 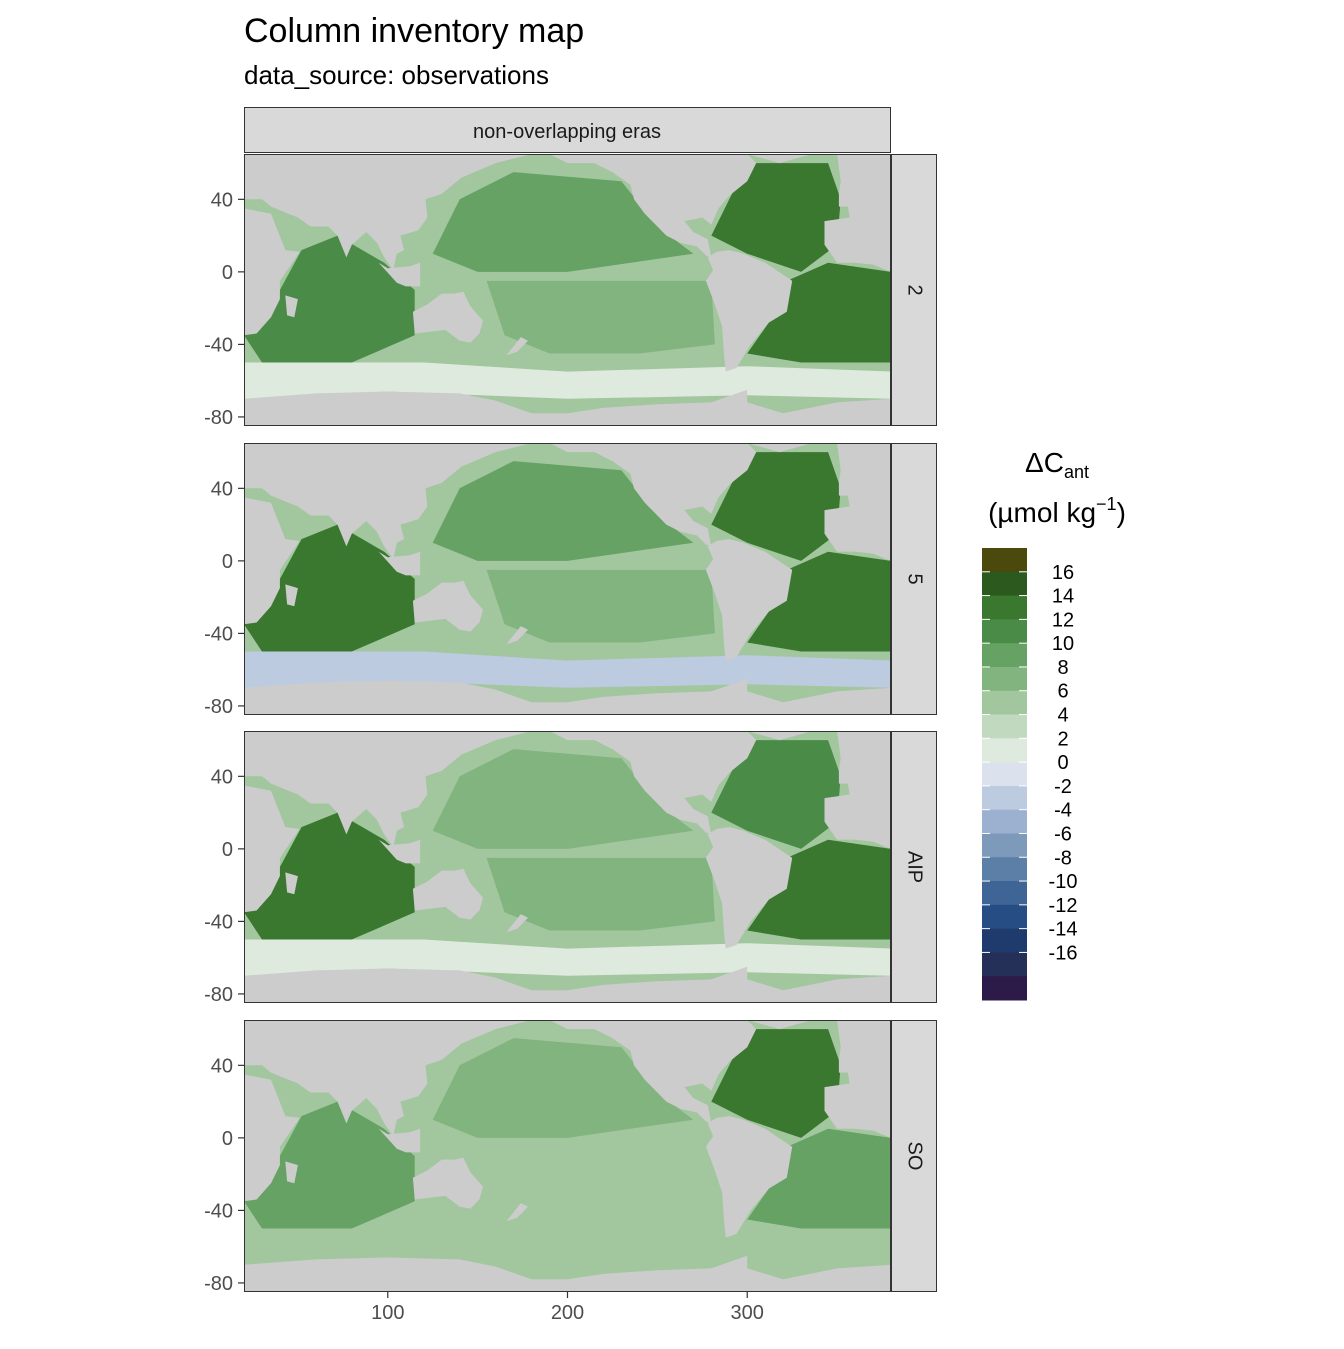 What do you see at coordinates (914, 1156) in the screenshot?
I see `facet-row-strip: SO` at bounding box center [914, 1156].